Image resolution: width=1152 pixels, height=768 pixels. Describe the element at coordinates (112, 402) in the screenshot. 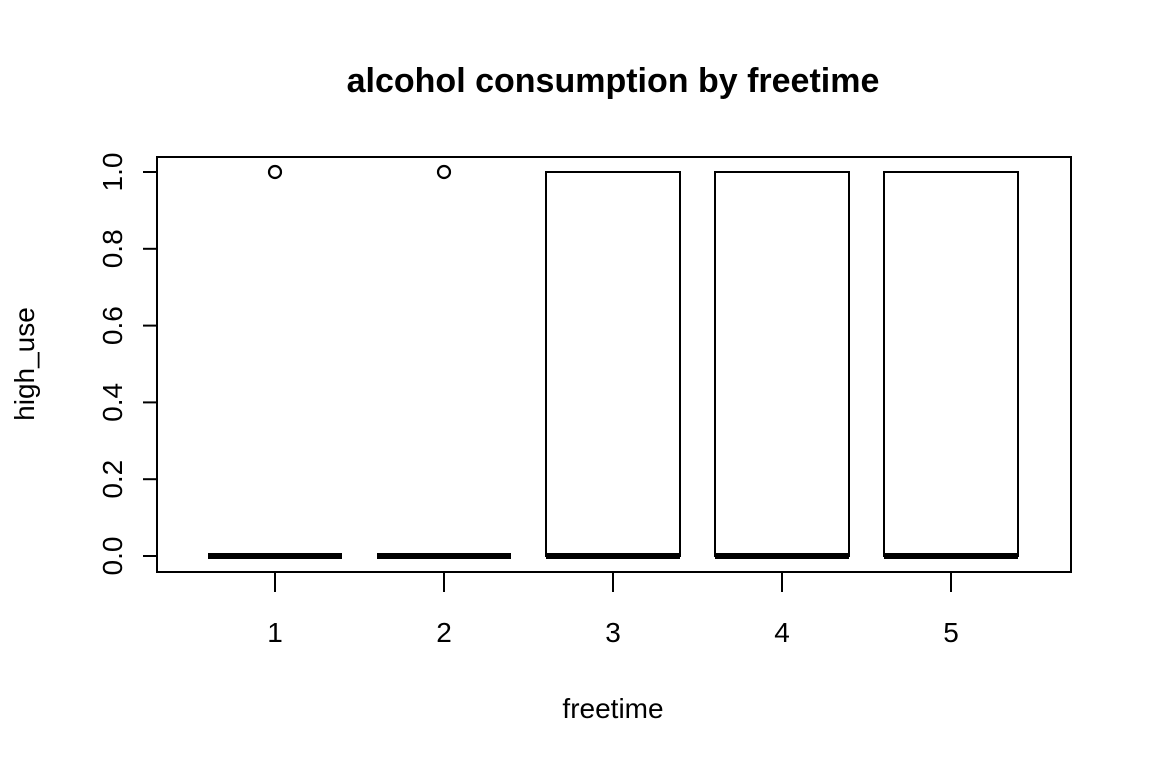

I see `y-tick-label: 0.4` at that location.